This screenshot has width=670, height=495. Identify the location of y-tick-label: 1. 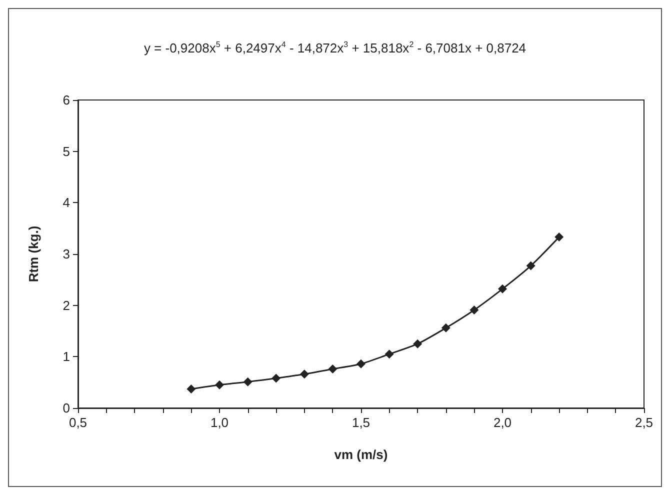
(66, 356).